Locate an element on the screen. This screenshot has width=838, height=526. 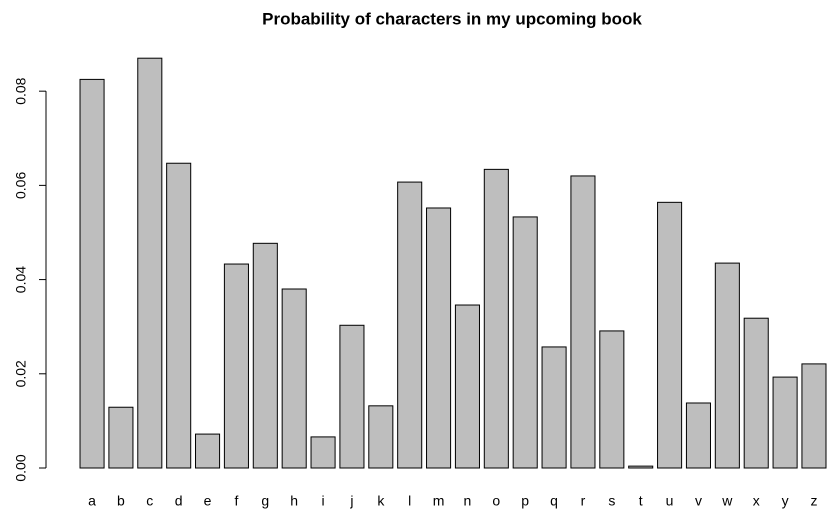
x-tick-label: l is located at coordinates (409, 501).